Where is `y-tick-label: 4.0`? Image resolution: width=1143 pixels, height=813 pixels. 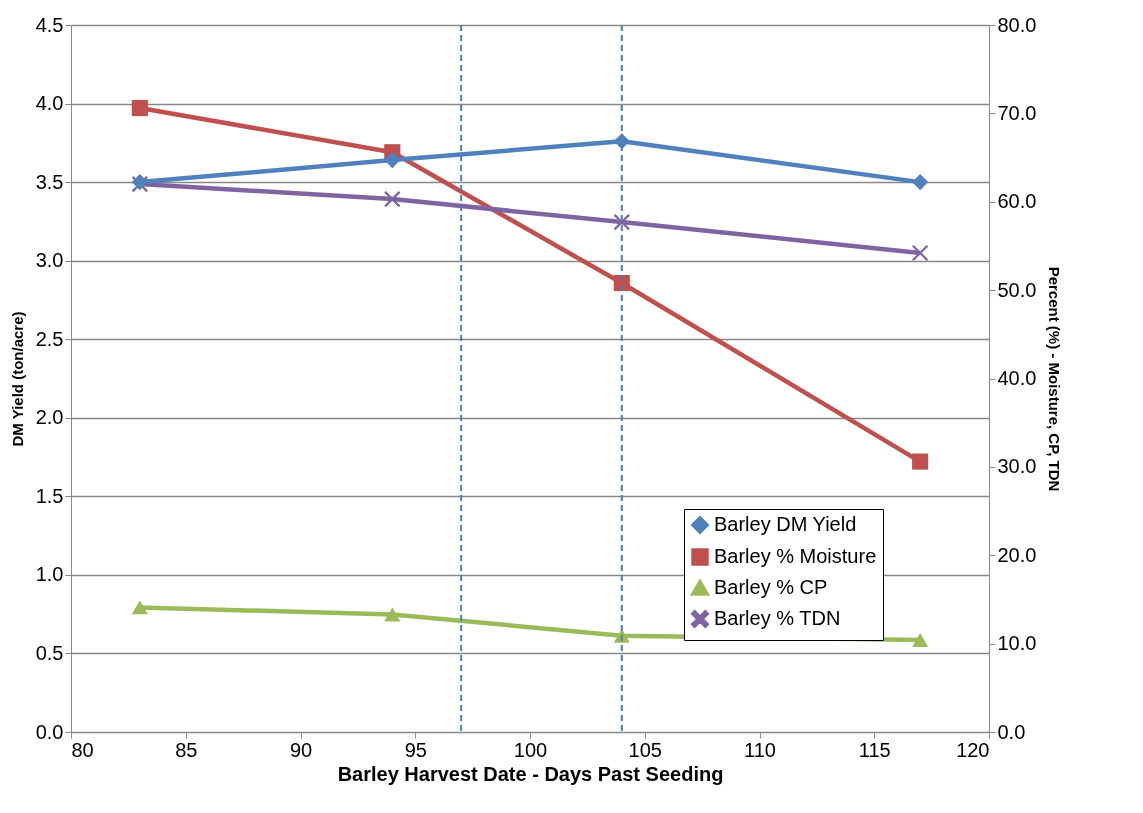
y-tick-label: 4.0 is located at coordinates (49, 103).